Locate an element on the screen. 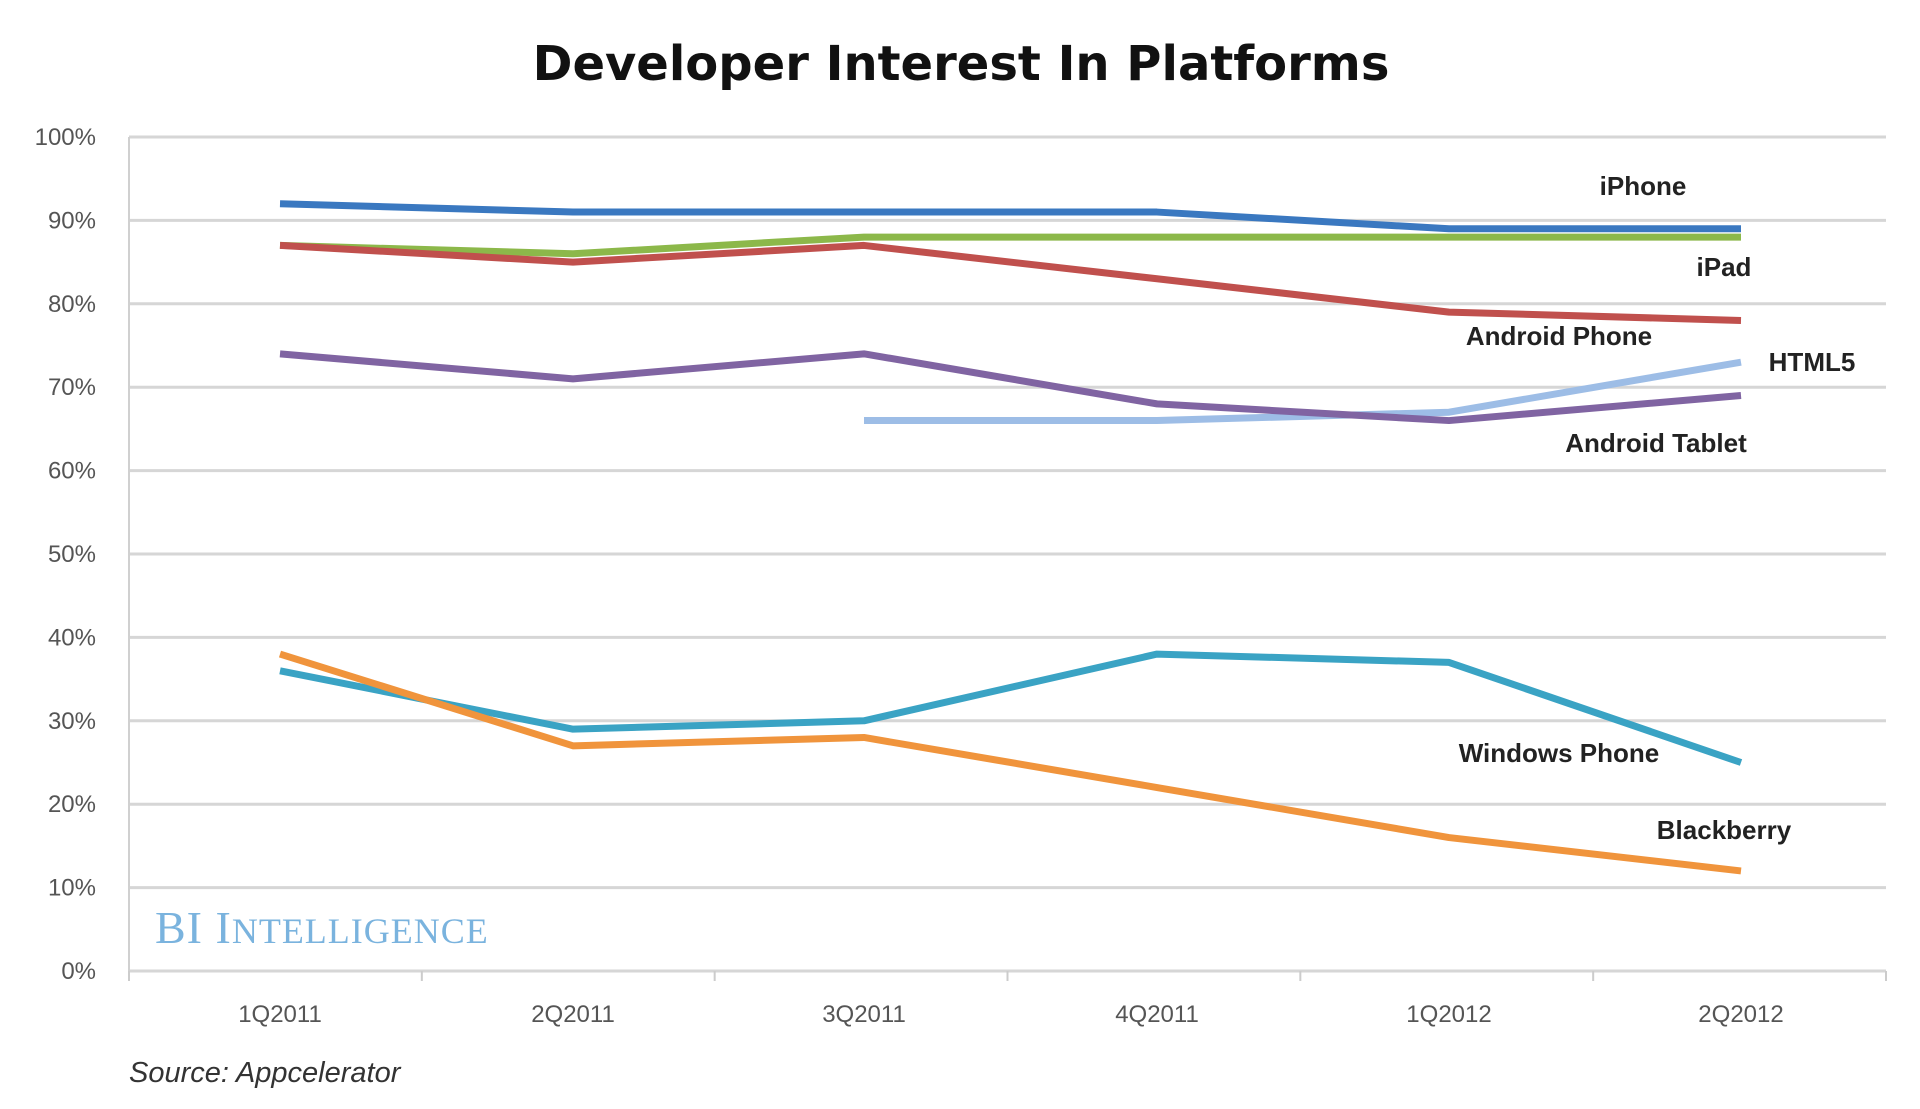 The width and height of the screenshot is (1920, 1109). x-tick-label: 2Q2012 is located at coordinates (1740, 1014).